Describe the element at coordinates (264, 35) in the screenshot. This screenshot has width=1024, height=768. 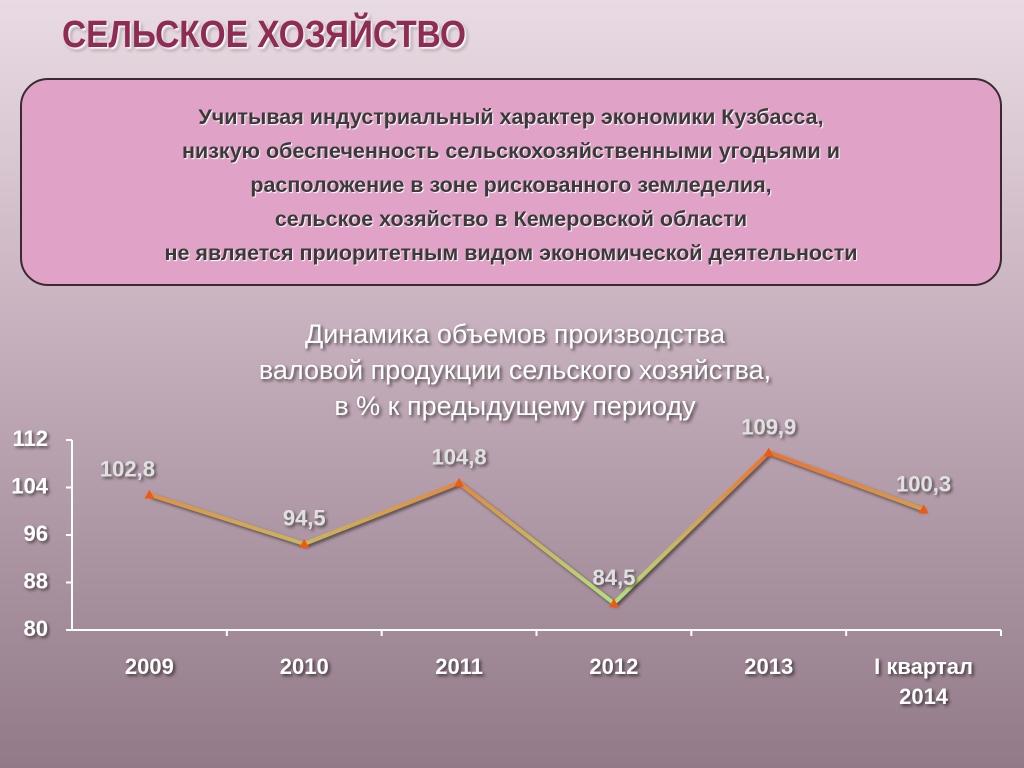
I see `slide-title: СЕЛЬСКОЕ ХОЗЯЙСТВО` at that location.